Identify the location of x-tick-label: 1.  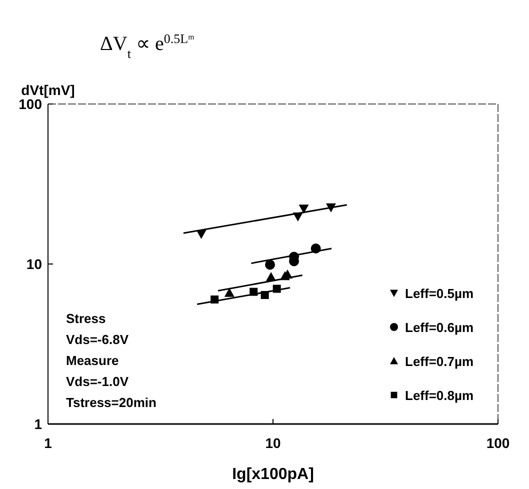
(48, 443).